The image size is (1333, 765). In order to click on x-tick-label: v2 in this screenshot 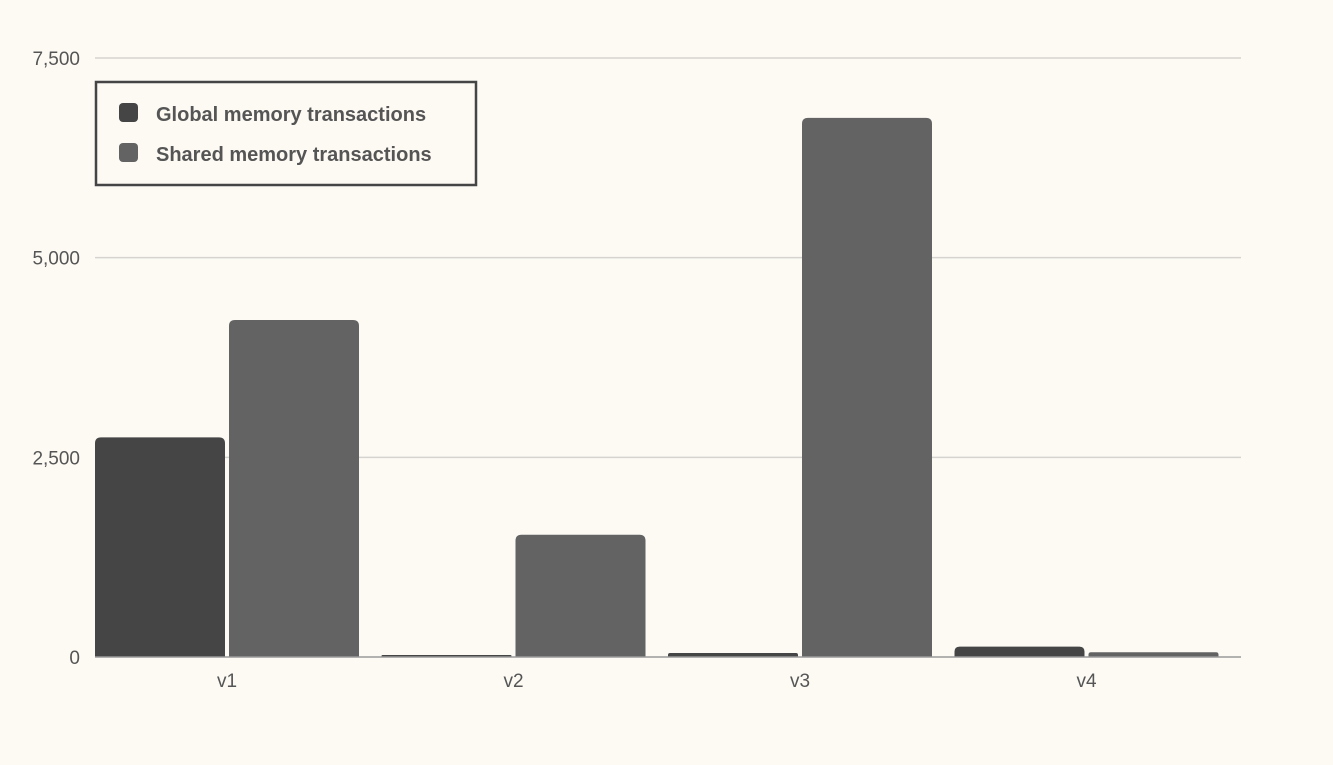, I will do `click(513, 681)`.